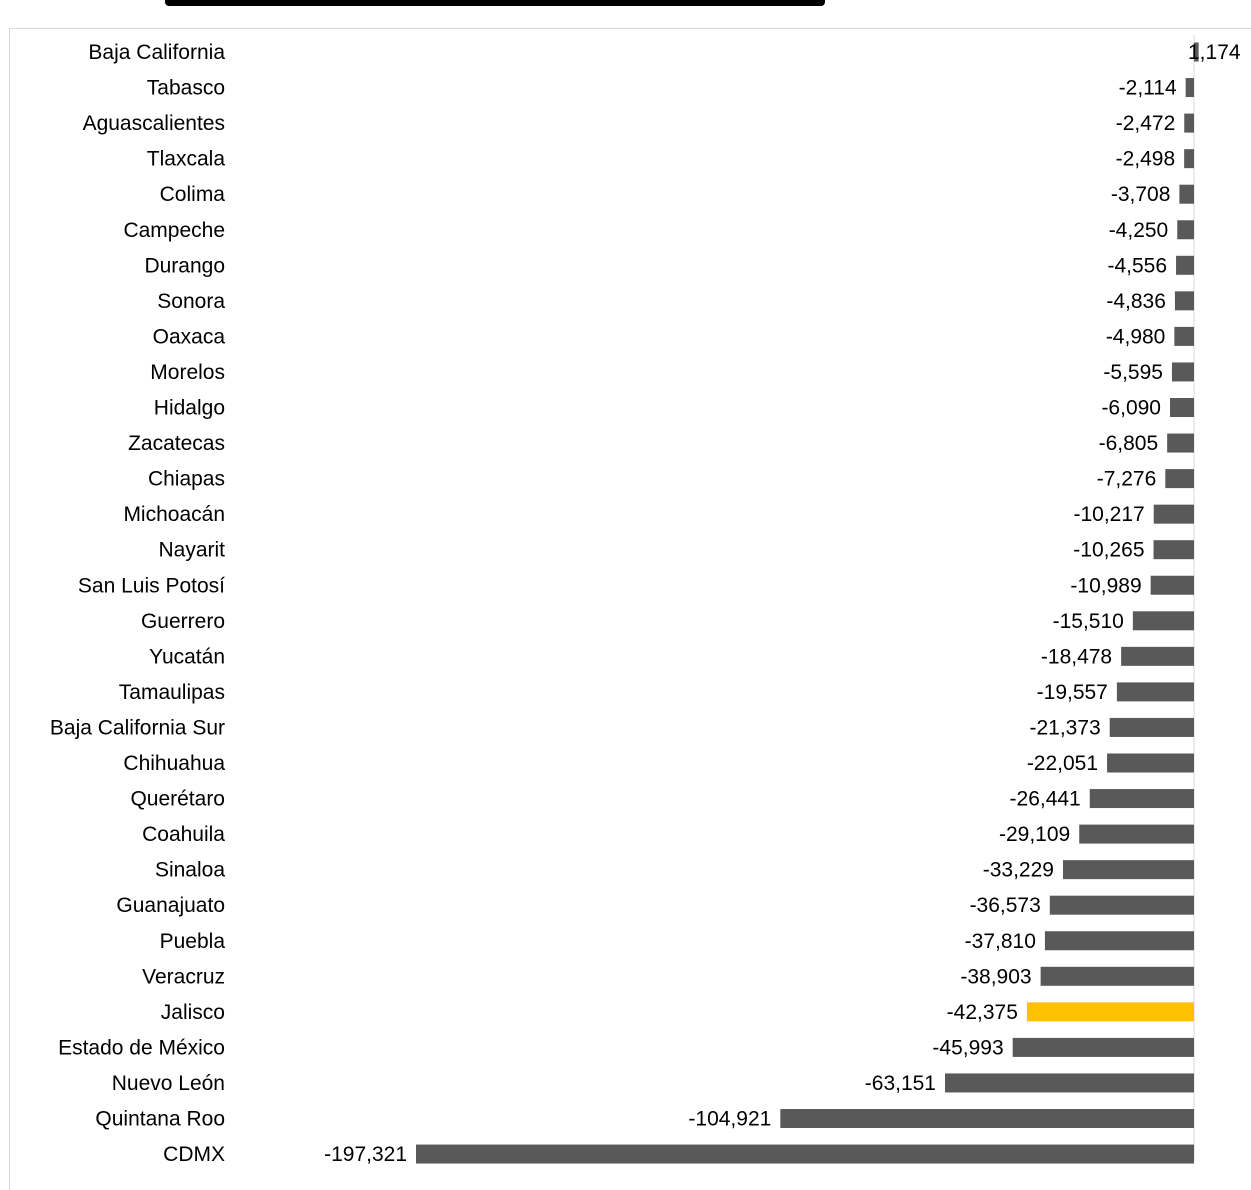 The height and width of the screenshot is (1190, 1251). I want to click on value-label: -4,836, so click(1136, 301).